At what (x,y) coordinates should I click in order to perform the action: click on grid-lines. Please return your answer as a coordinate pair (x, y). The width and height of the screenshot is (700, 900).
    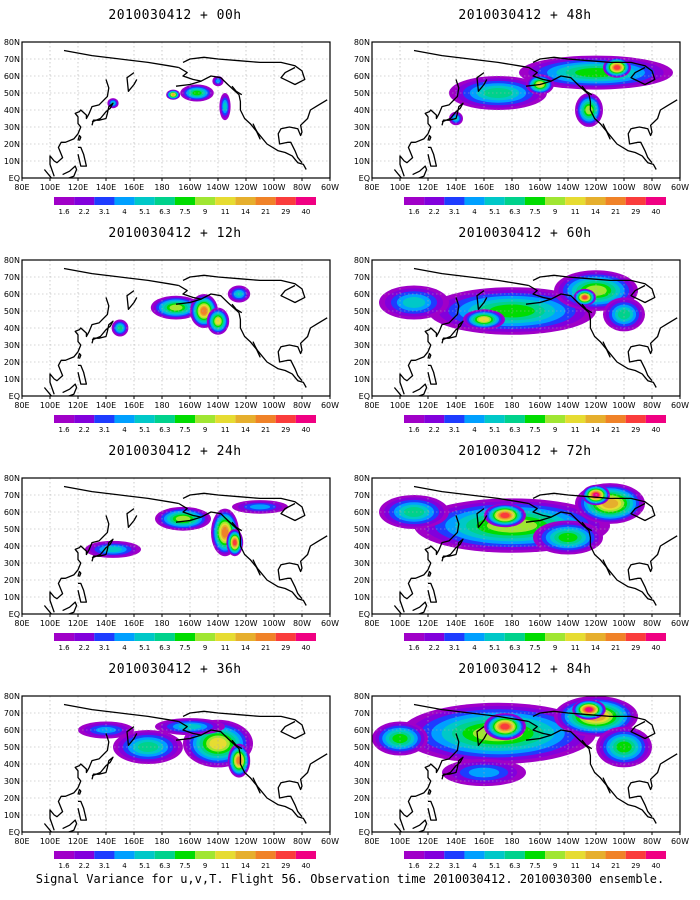
    Looking at the image, I should click on (526, 328).